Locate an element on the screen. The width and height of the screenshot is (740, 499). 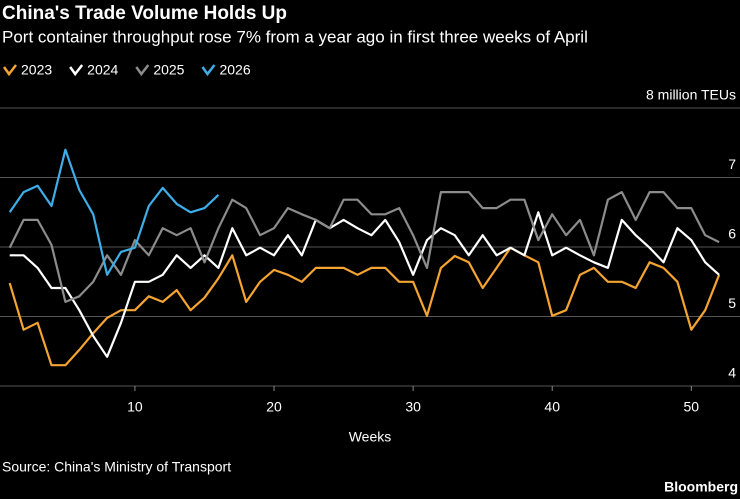
y-tick-label: 4 is located at coordinates (732, 373).